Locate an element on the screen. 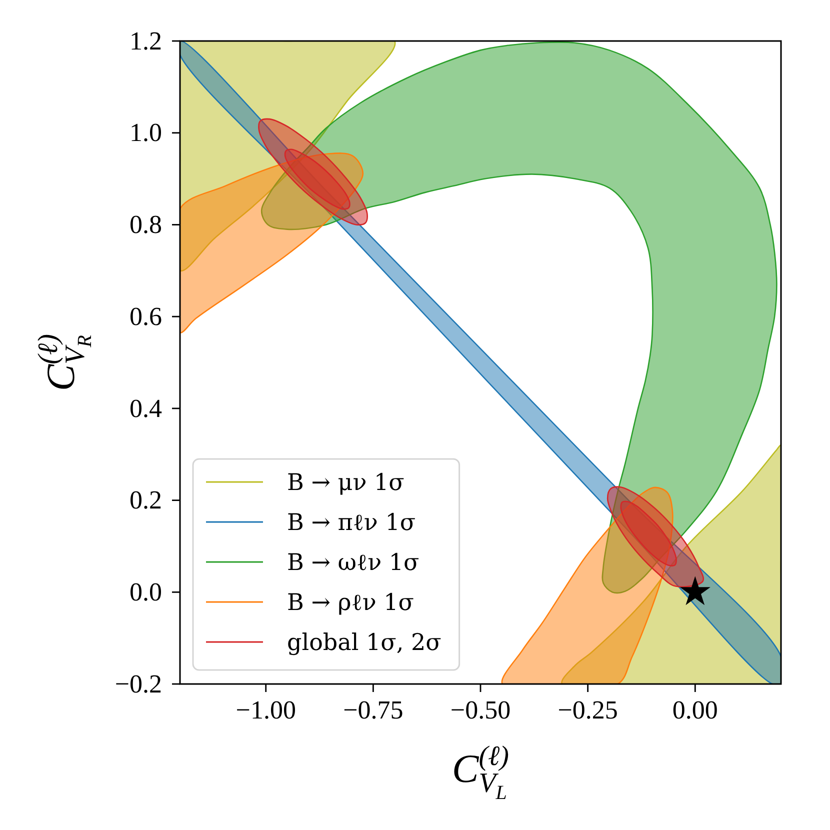  x-tick-label: −0.75 is located at coordinates (373, 709).